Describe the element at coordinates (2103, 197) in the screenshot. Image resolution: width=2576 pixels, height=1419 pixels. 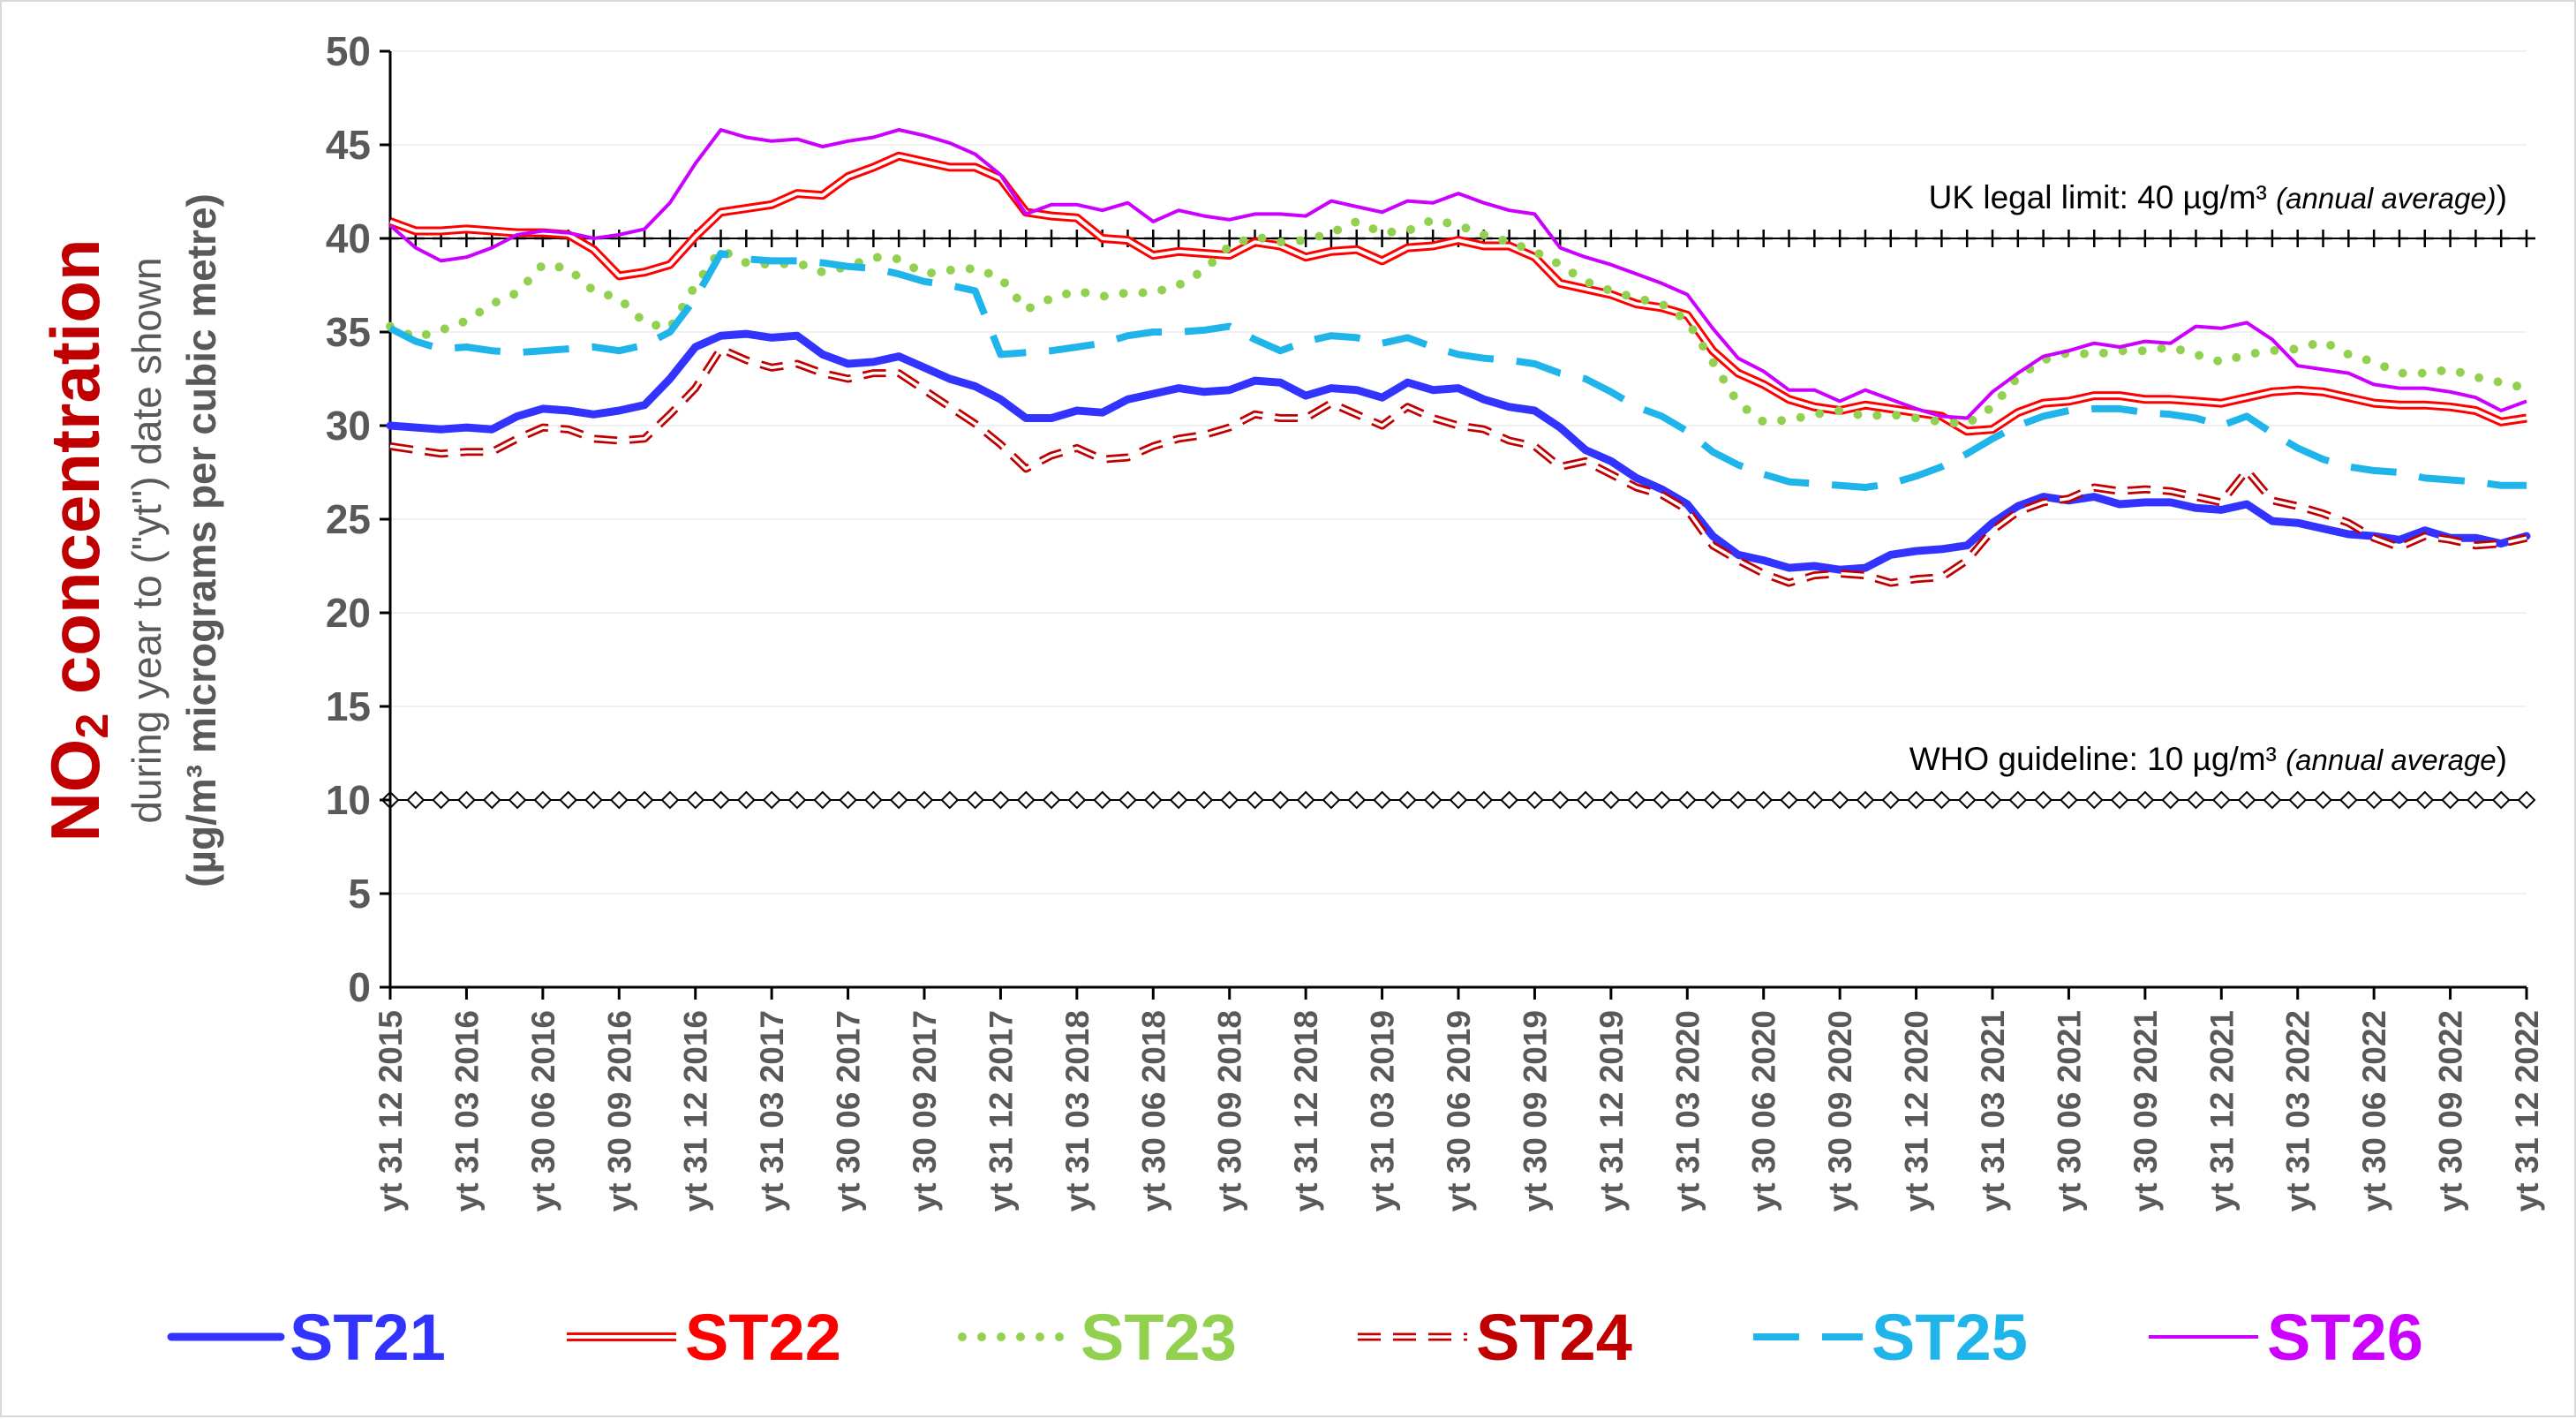
I see `reference-label-text: UK legal limit: 40 µg/m³` at that location.